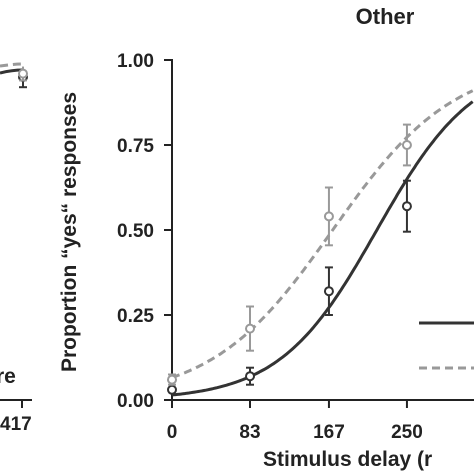 This screenshot has width=474, height=474. What do you see at coordinates (347, 459) in the screenshot?
I see `x-axis-label: Stimulus delay (r` at bounding box center [347, 459].